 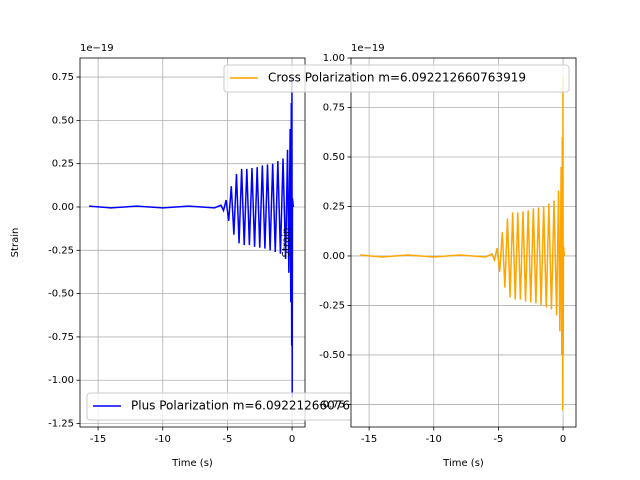 What do you see at coordinates (61, 424) in the screenshot?
I see `y-tick-label: -1.25` at bounding box center [61, 424].